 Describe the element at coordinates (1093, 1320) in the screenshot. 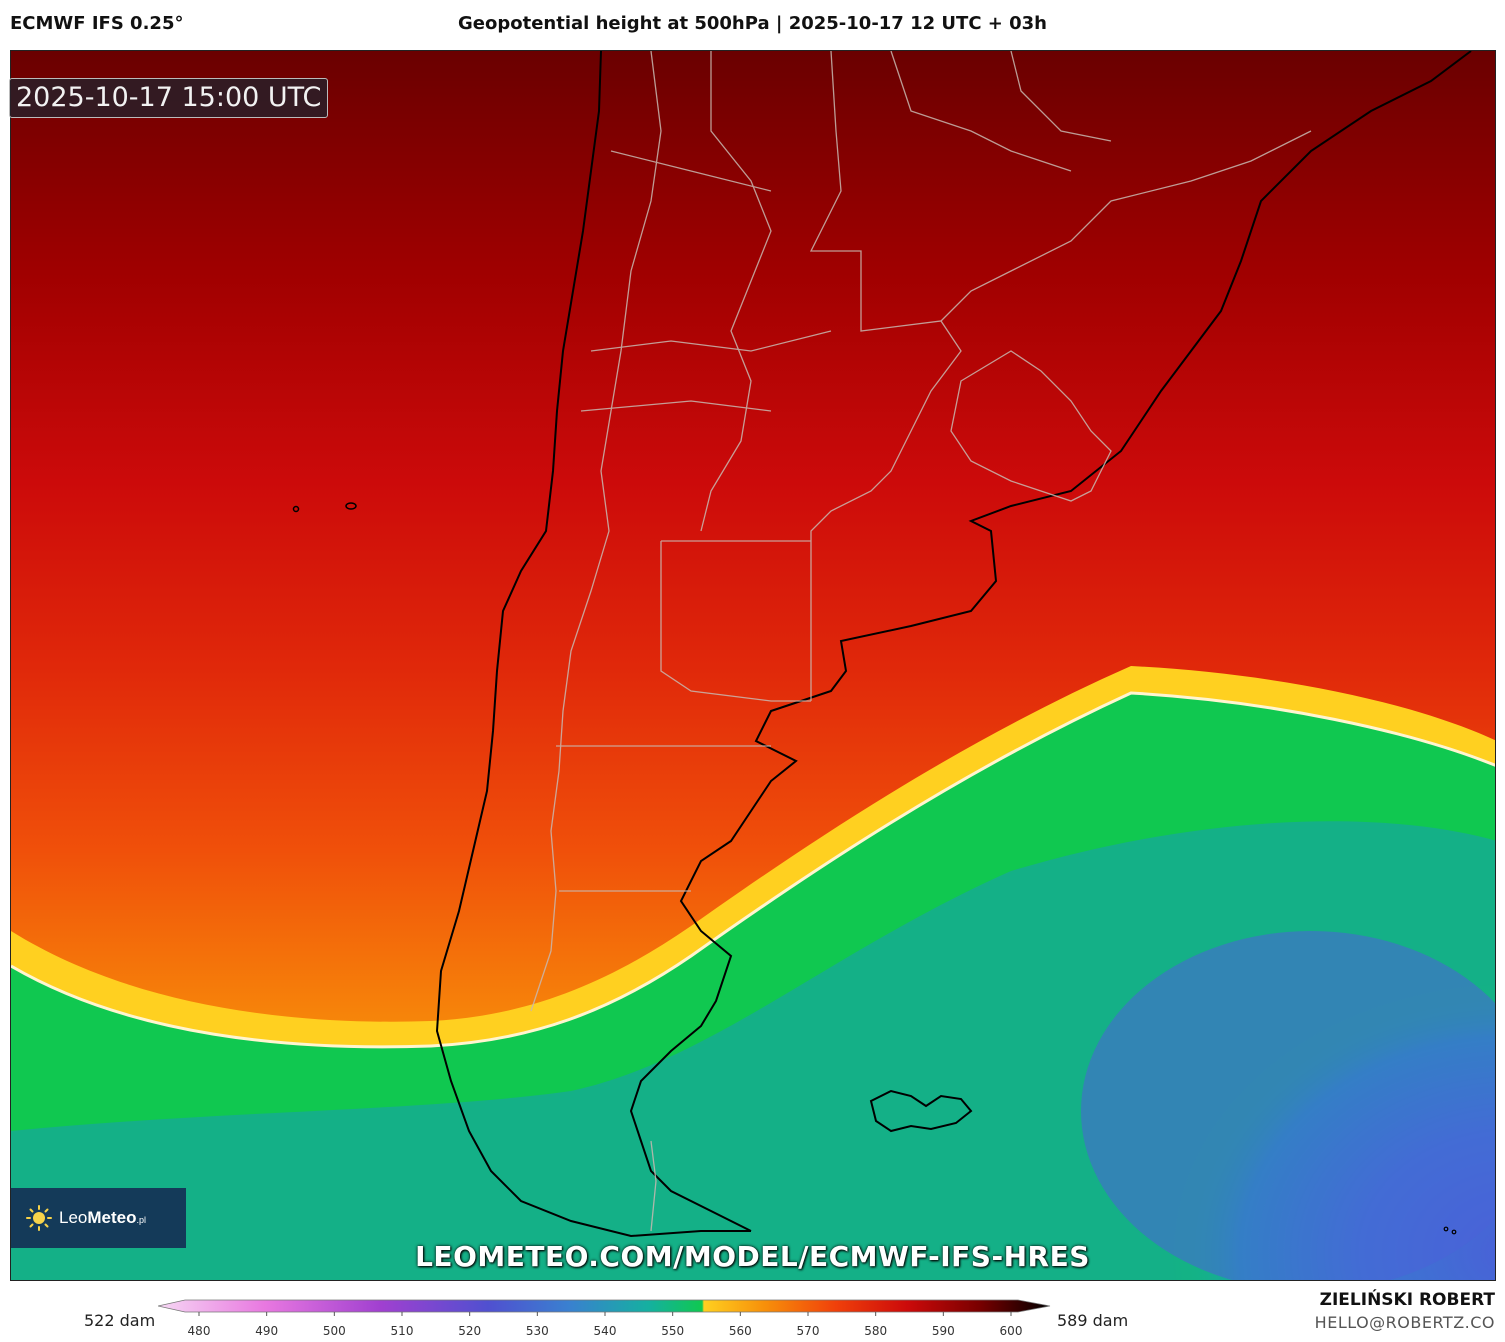

I see `colorbar-max-label: 589 dam` at that location.